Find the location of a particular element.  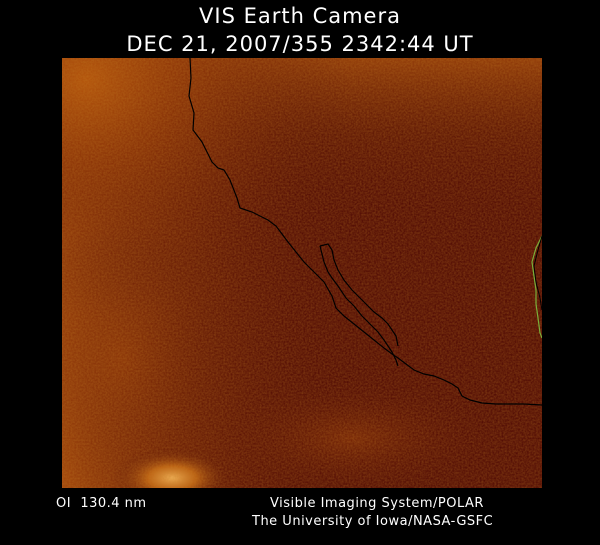

wavelength-label: OI 130.4 nm is located at coordinates (101, 503).